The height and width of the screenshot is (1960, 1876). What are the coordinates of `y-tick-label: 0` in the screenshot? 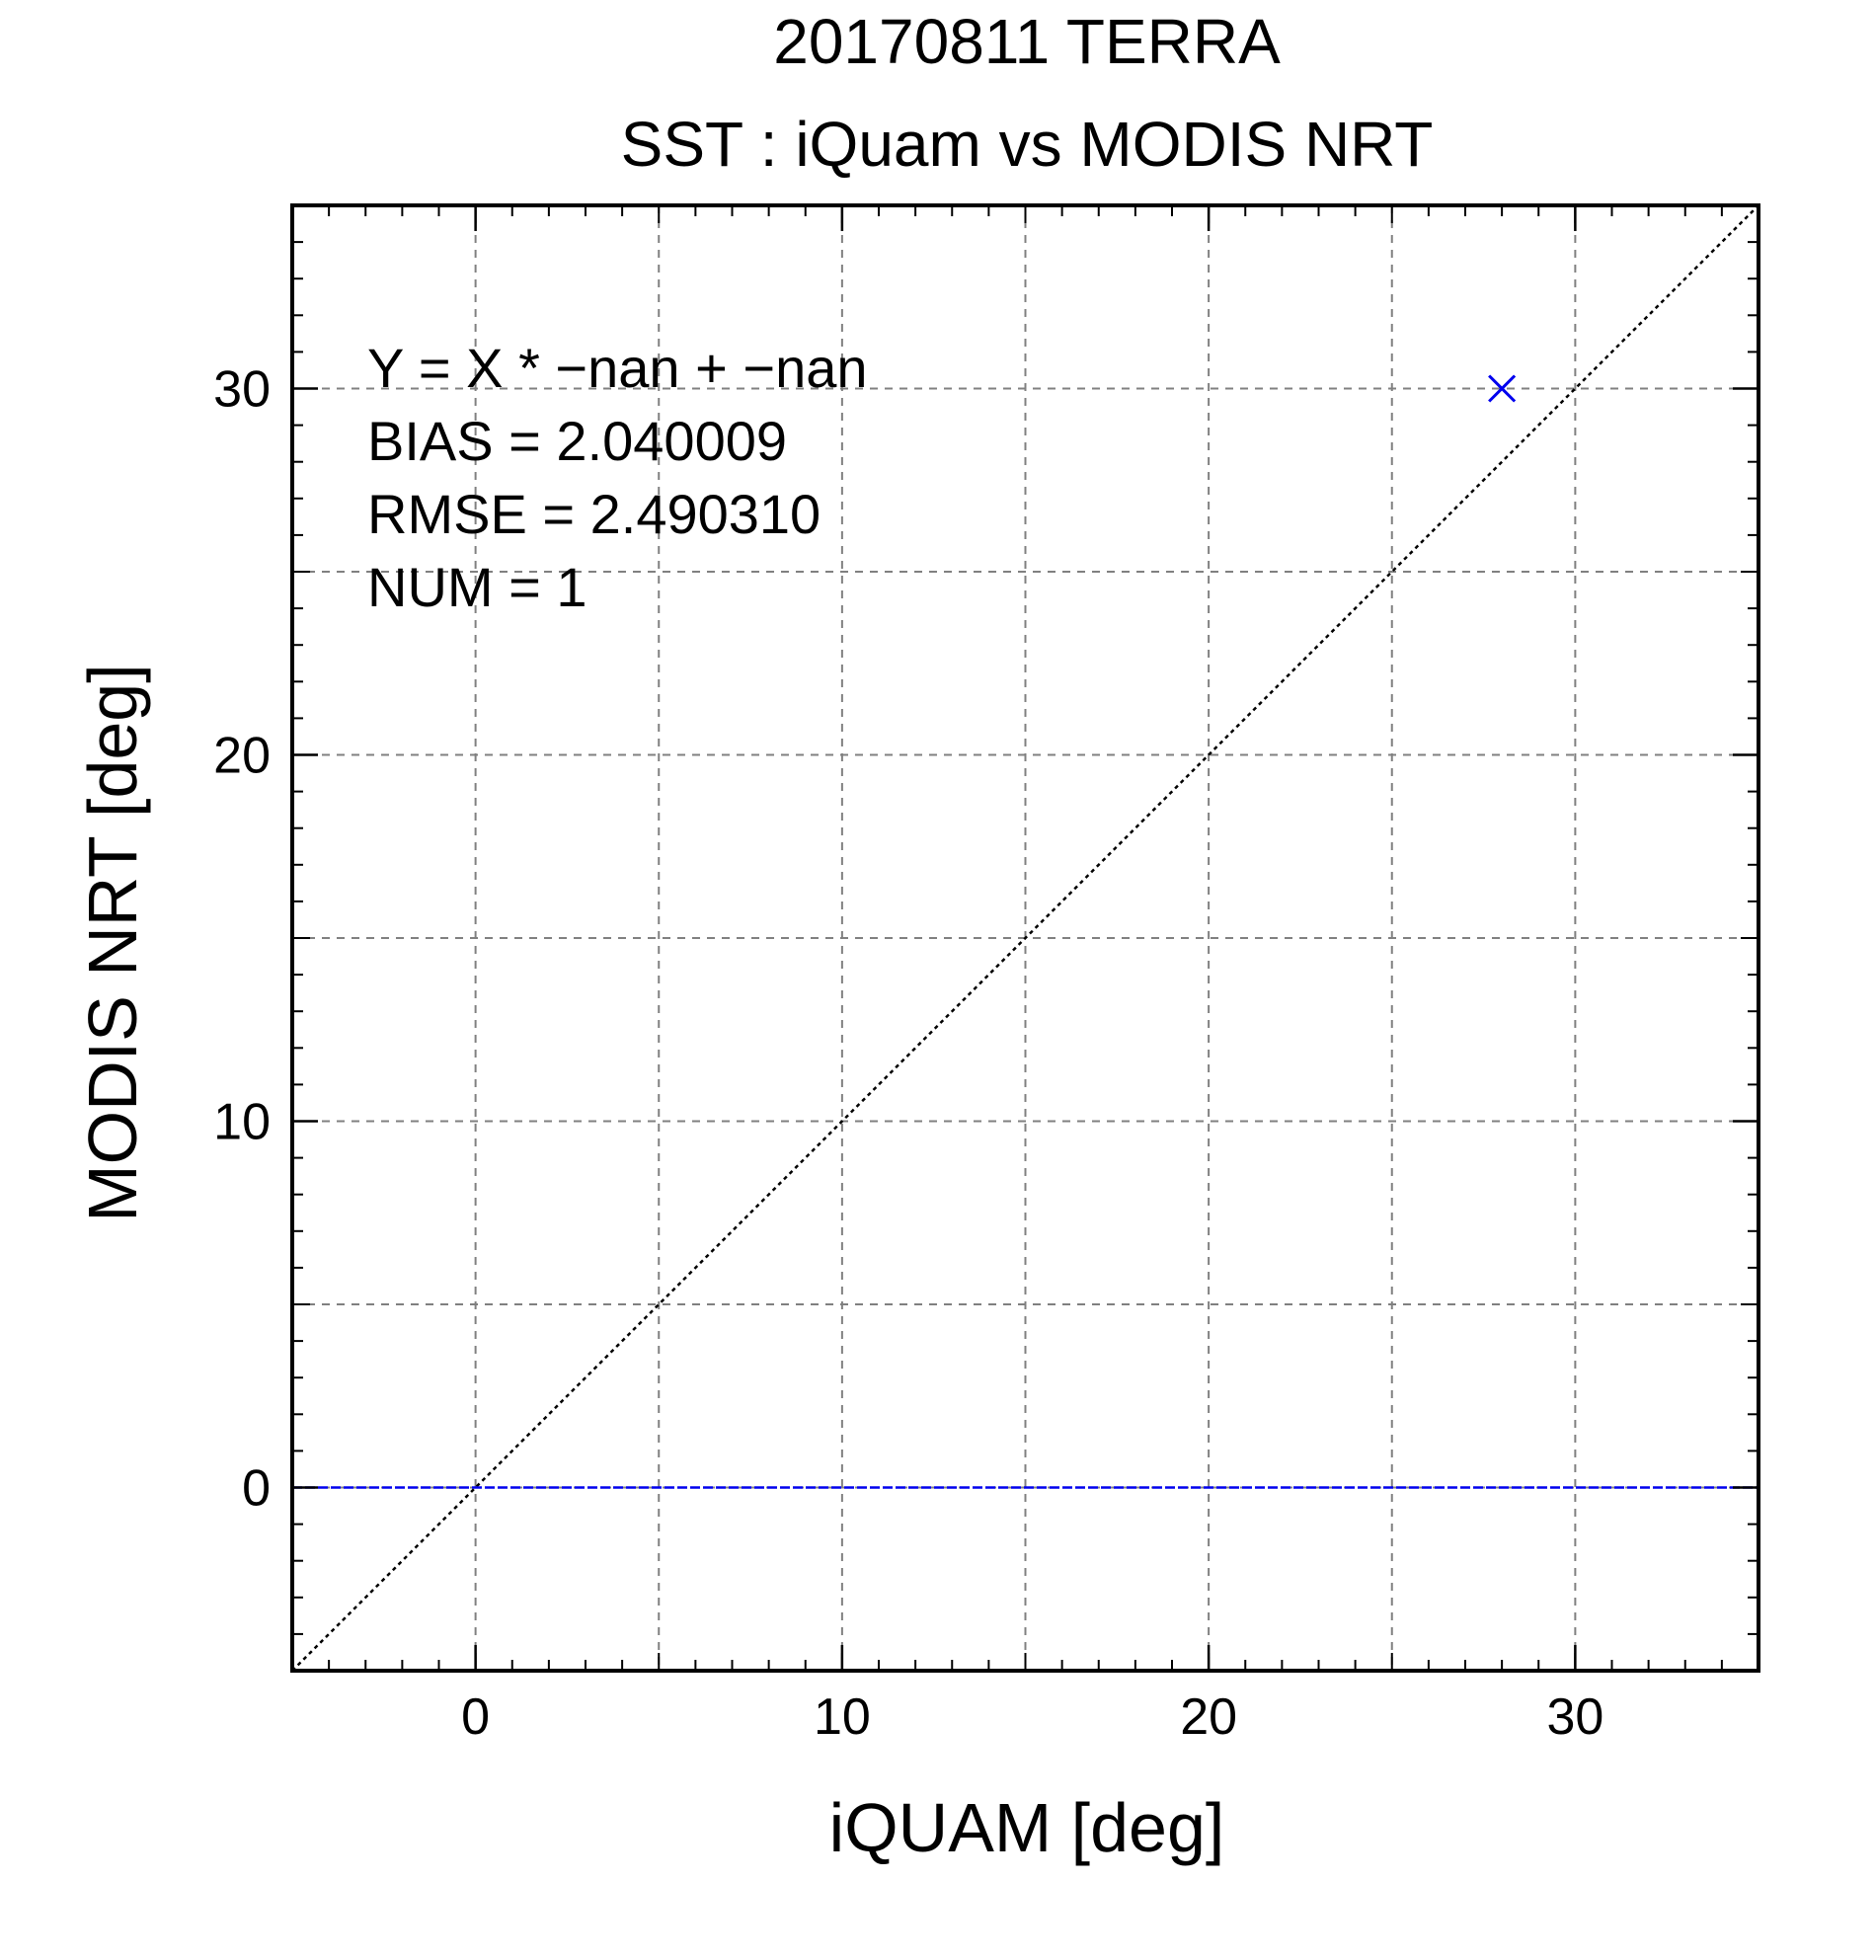 It's located at (257, 1489).